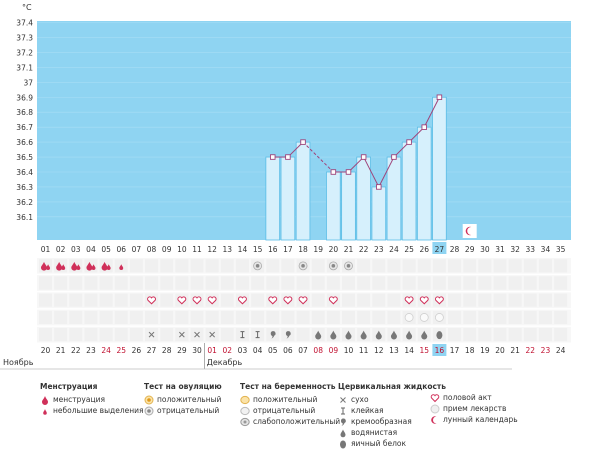  I want to click on cycle-day-label: 04, so click(91, 249).